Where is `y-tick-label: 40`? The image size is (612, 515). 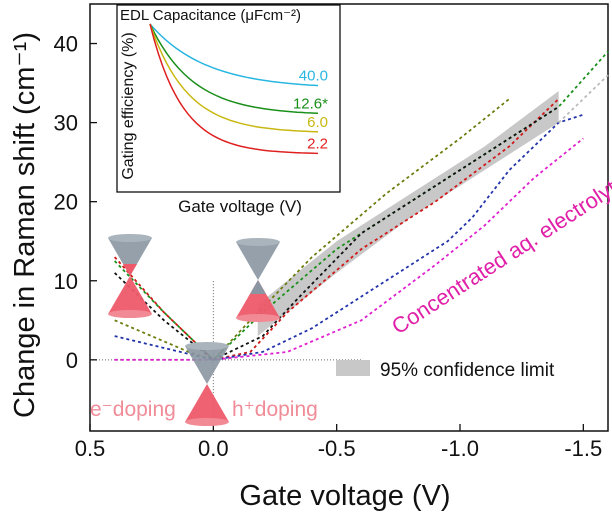 y-tick-label: 40 is located at coordinates (66, 44).